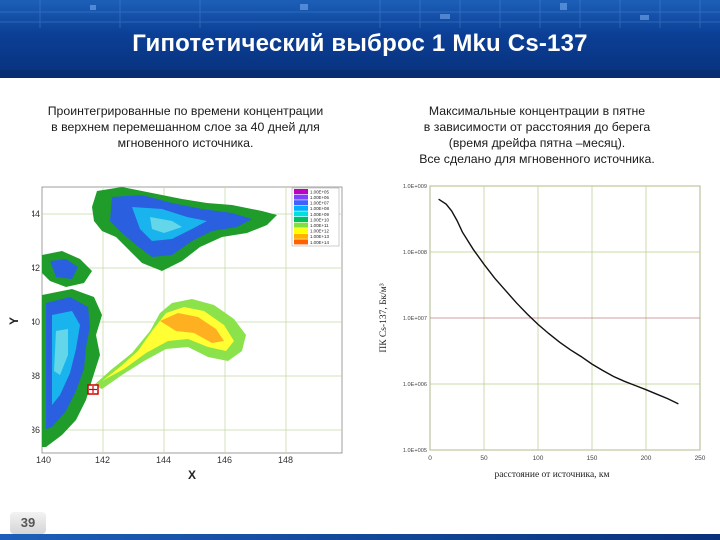 This screenshot has width=720, height=540. I want to click on contamination-plume, so click(170, 344).